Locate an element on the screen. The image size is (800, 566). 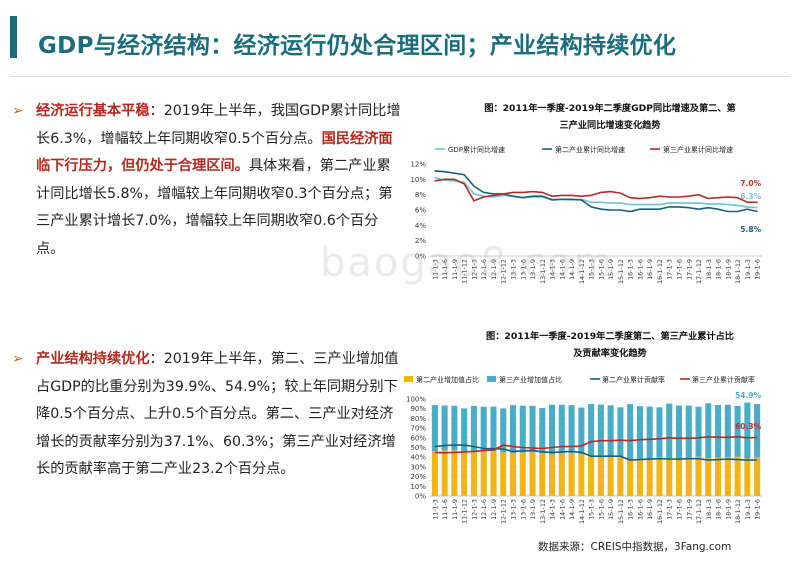
chart1-x-tick: 16-1-12 is located at coordinates (660, 271).